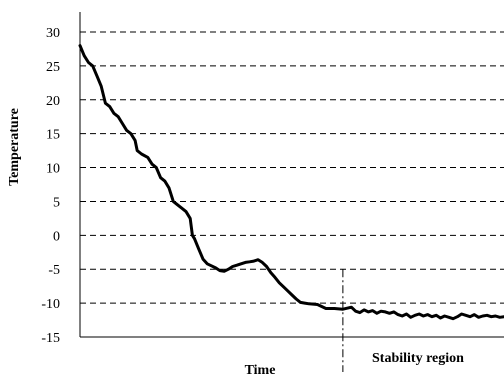 Image resolution: width=504 pixels, height=379 pixels. Describe the element at coordinates (53, 101) in the screenshot. I see `y-tick-label: 20` at that location.